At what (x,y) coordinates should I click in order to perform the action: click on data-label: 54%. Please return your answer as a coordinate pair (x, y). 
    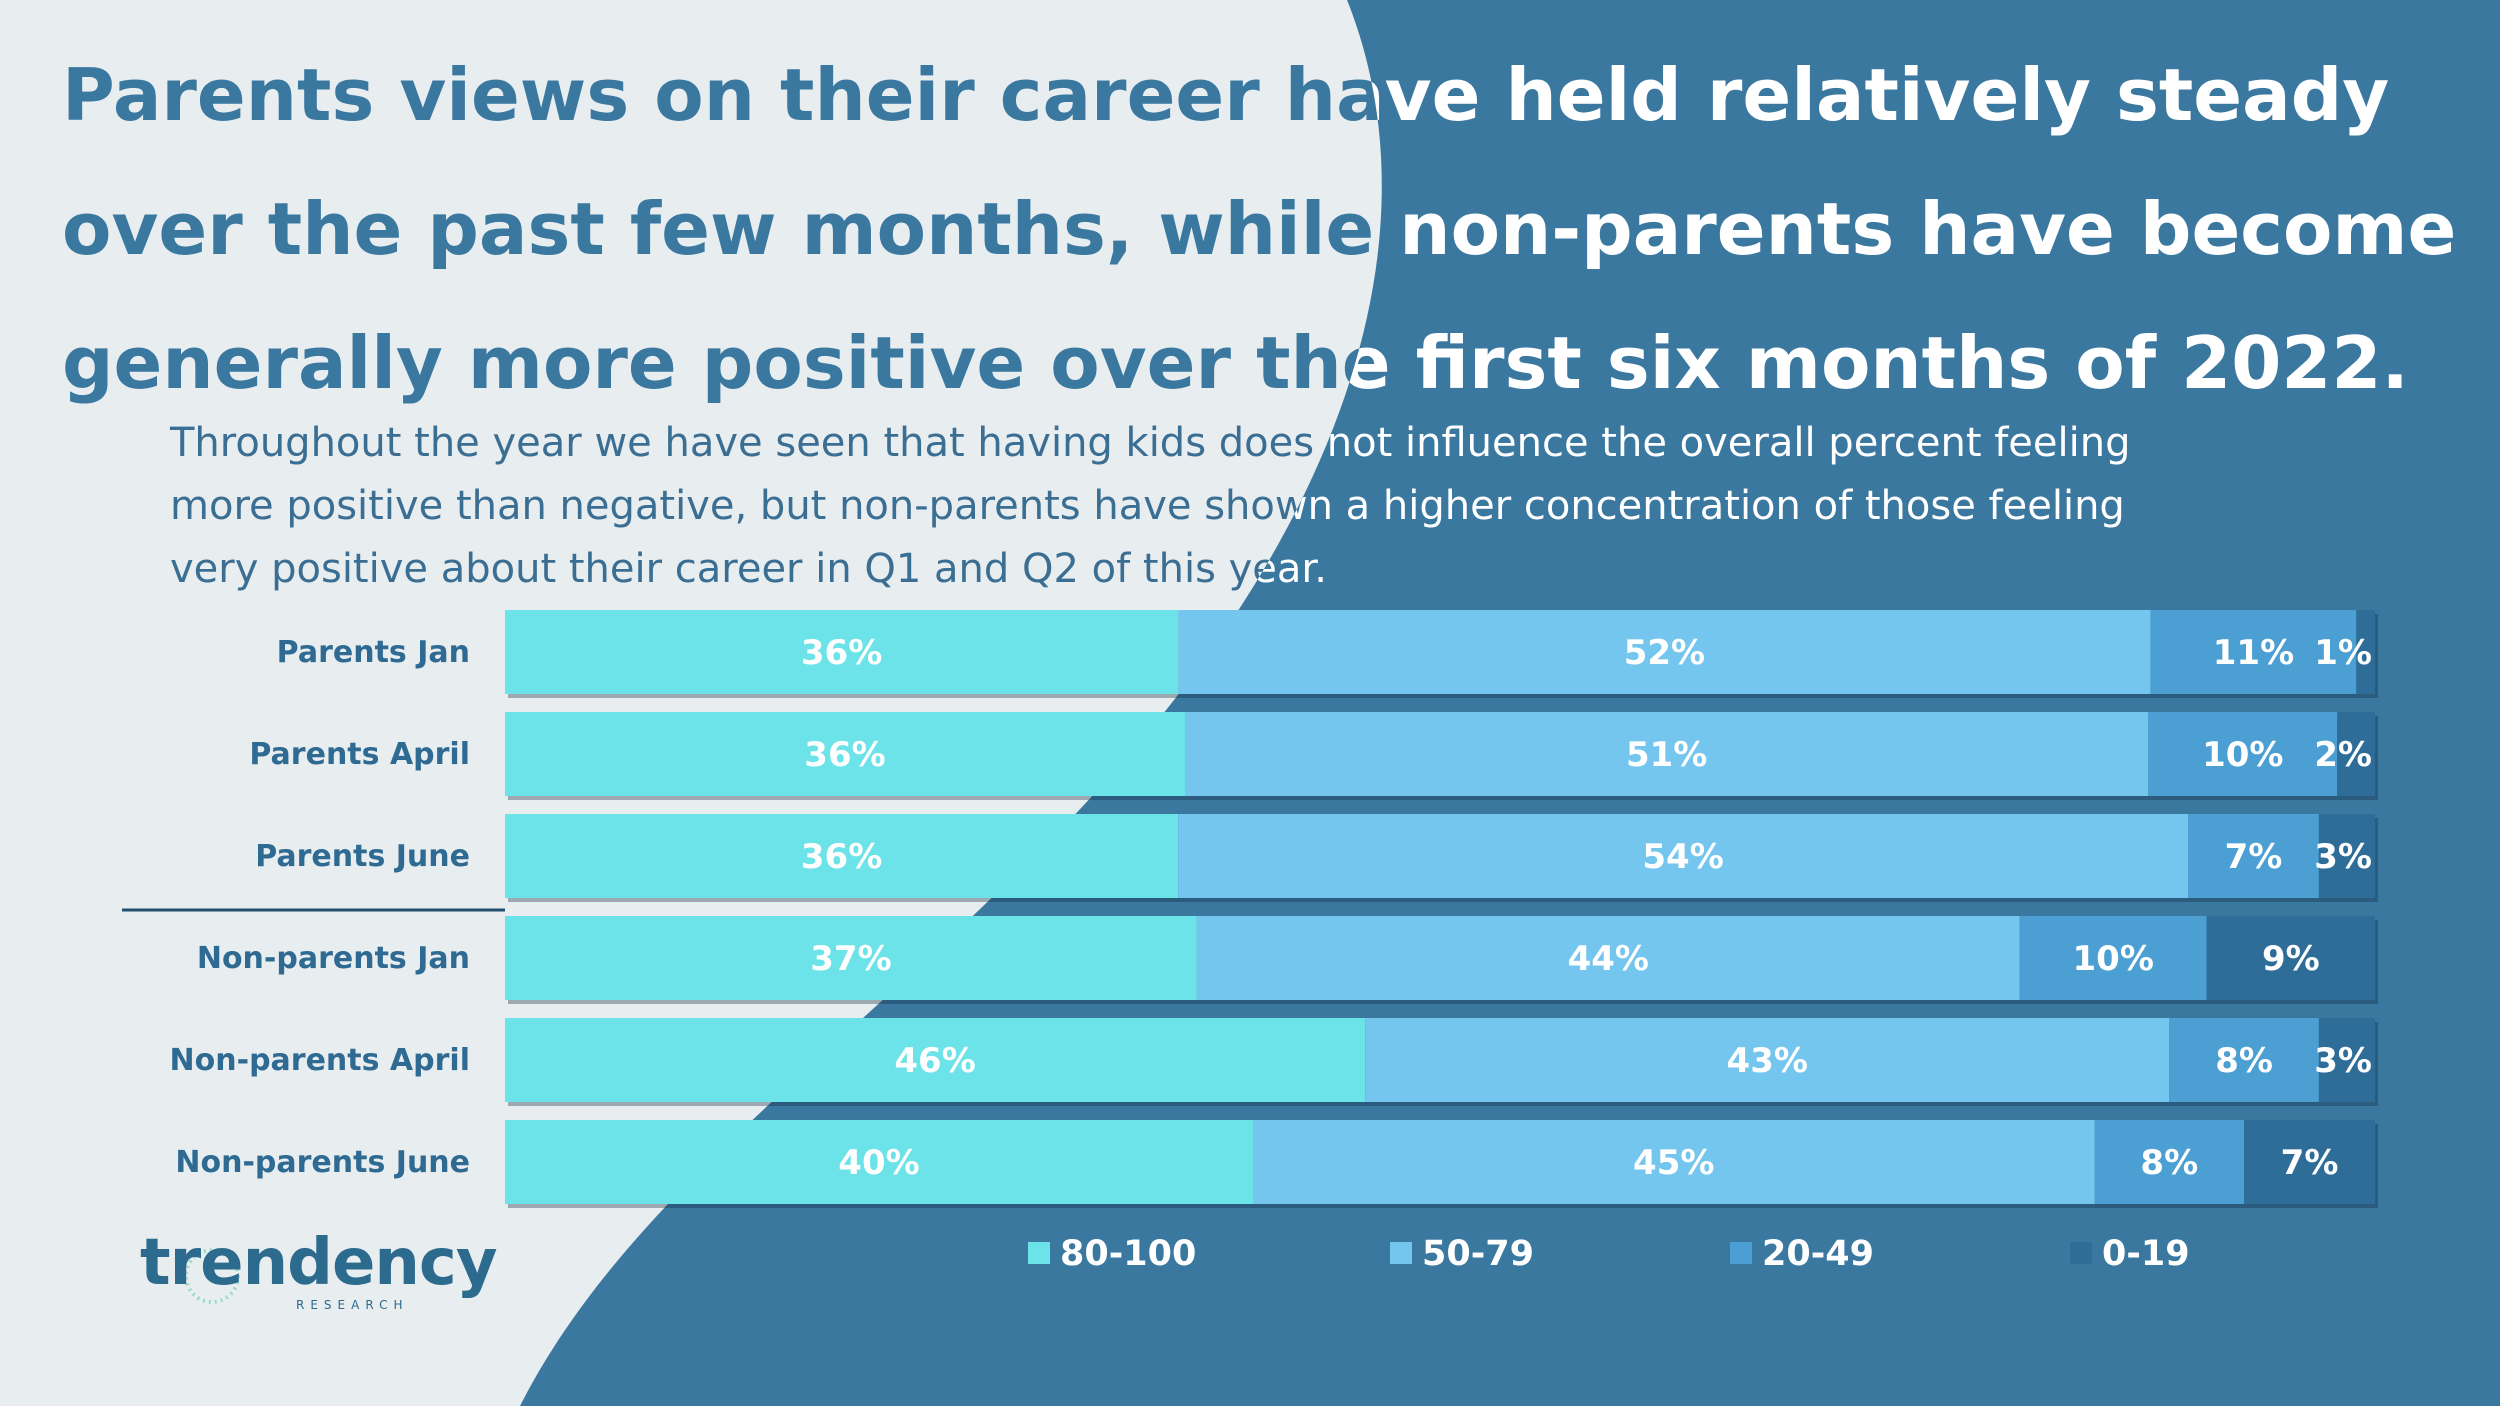
    Looking at the image, I should click on (1682, 857).